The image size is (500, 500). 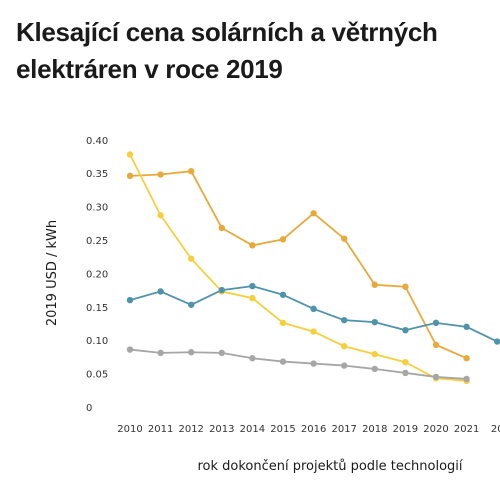 What do you see at coordinates (435, 429) in the screenshot?
I see `x-tick-label: 2020` at bounding box center [435, 429].